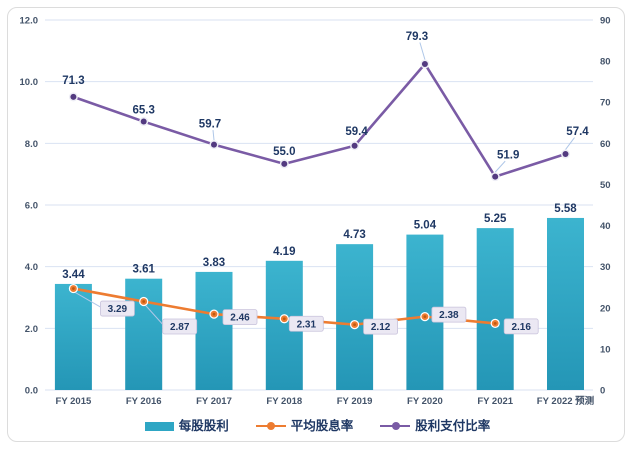 The width and height of the screenshot is (635, 451). I want to click on legend-item-average-dividend-yield: 平均股息率, so click(304, 425).